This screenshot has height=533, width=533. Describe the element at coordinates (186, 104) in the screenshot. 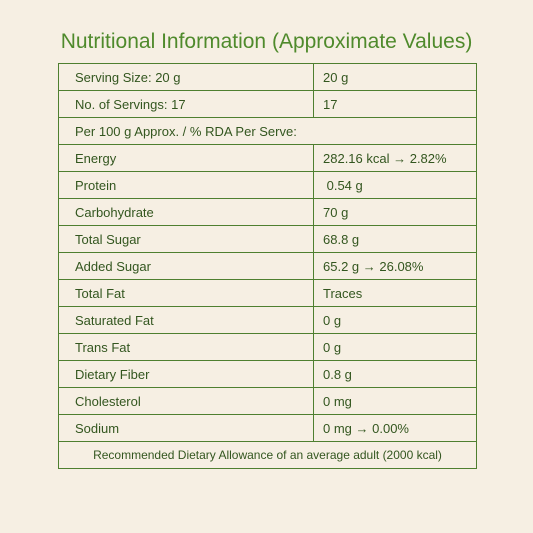

I see `servings-count-label: No. of Servings: 17` at that location.